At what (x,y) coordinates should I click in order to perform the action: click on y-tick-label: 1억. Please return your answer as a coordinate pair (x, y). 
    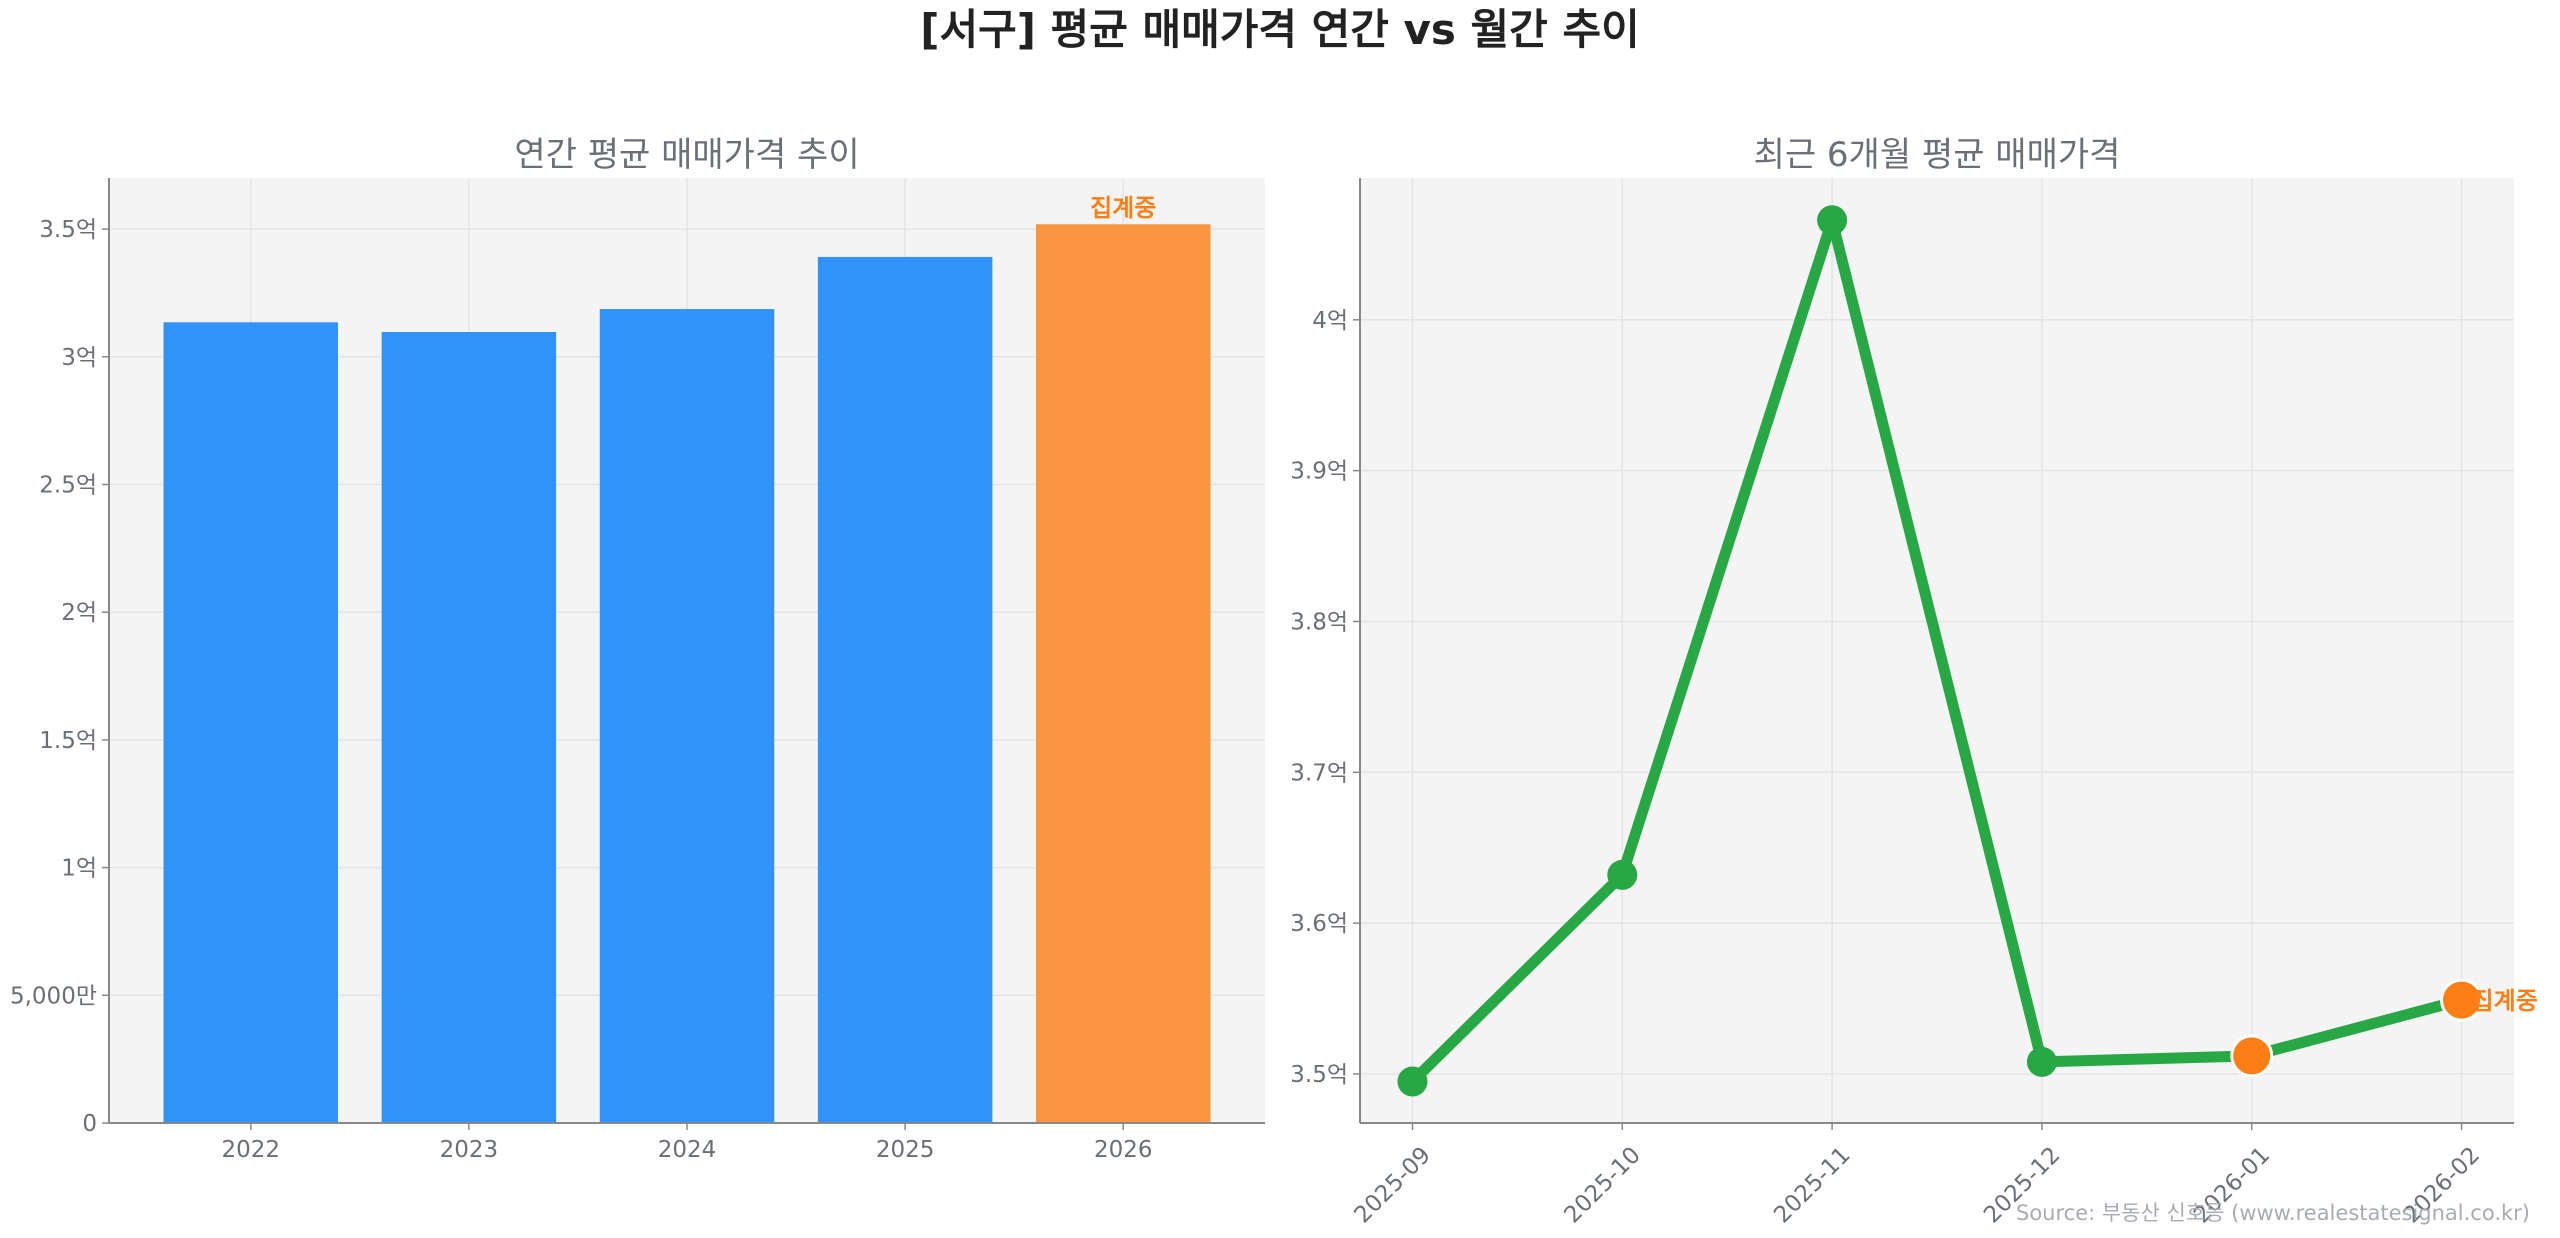
    Looking at the image, I should click on (79, 869).